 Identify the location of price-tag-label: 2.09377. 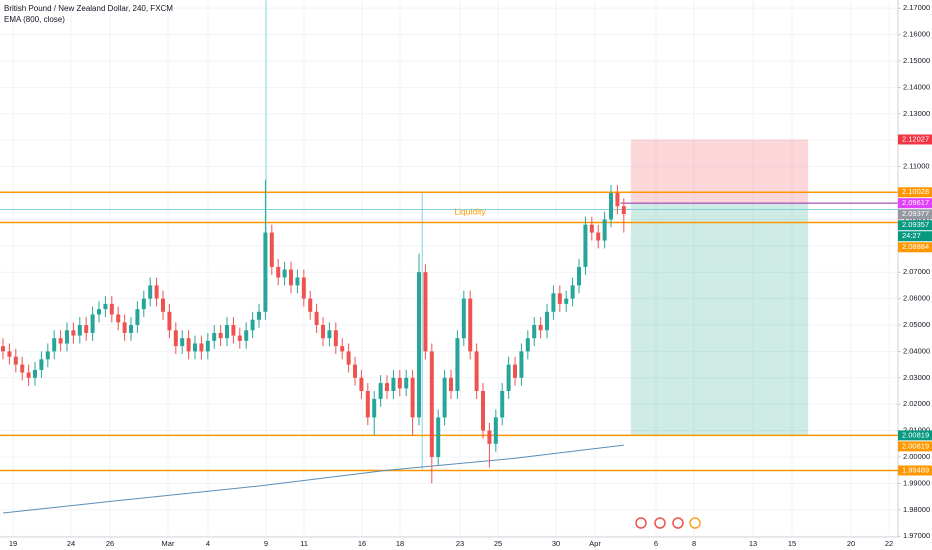
(915, 213).